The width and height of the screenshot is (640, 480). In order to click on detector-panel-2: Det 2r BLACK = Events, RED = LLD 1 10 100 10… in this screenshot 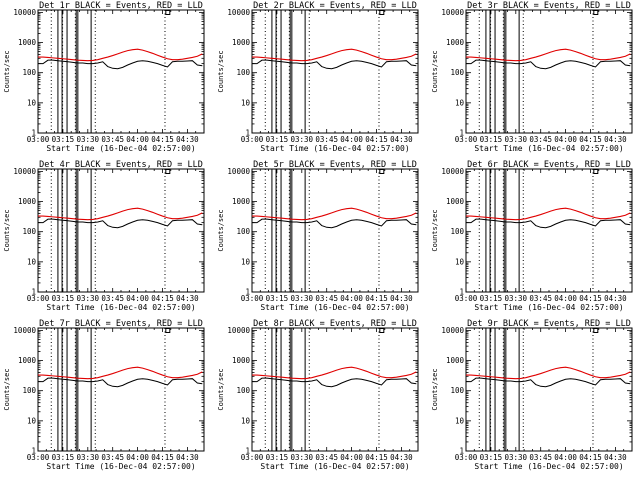, I will do `click(318, 77)`.